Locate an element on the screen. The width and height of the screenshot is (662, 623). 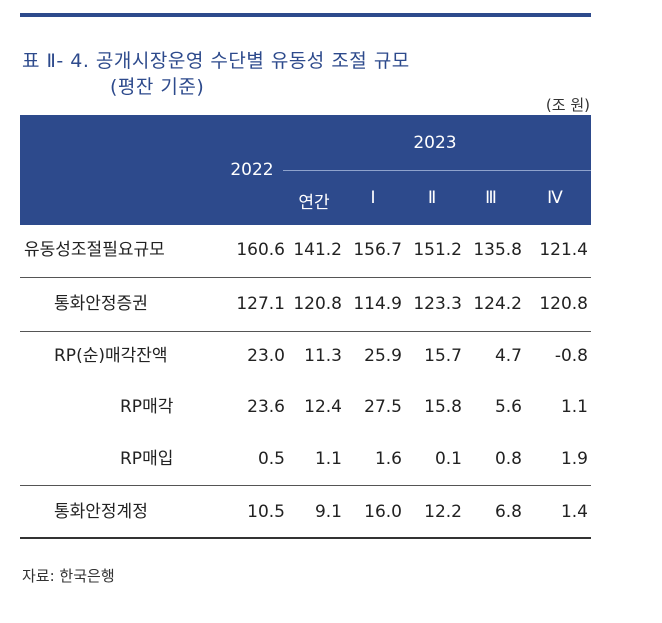
cell-q4: 1.9 is located at coordinates (574, 459).